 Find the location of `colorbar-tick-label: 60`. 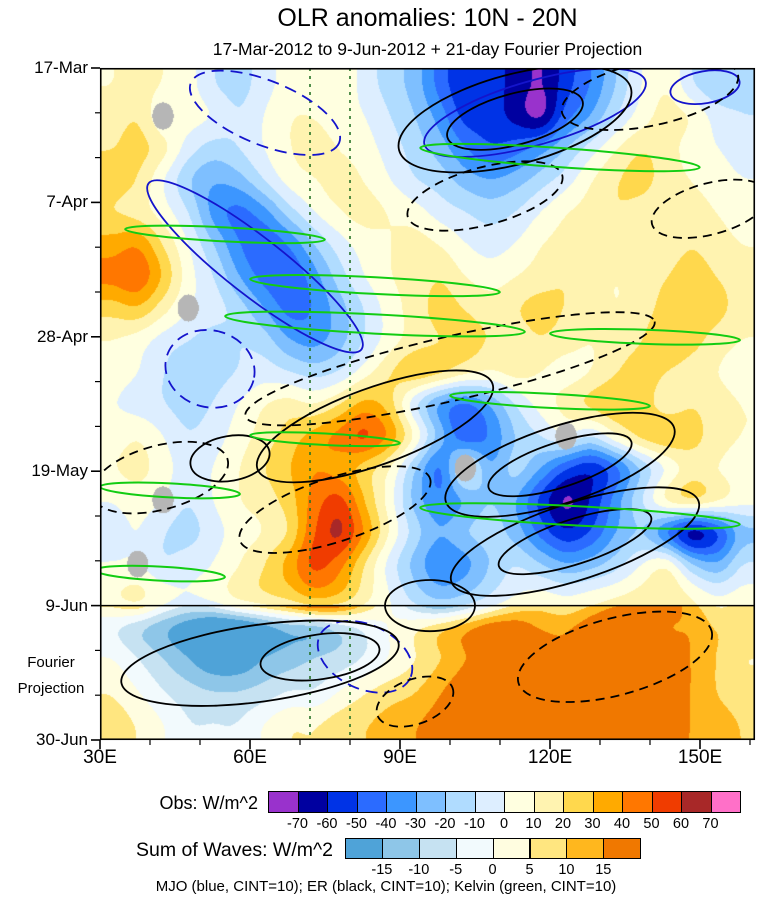

colorbar-tick-label: 60 is located at coordinates (681, 824).